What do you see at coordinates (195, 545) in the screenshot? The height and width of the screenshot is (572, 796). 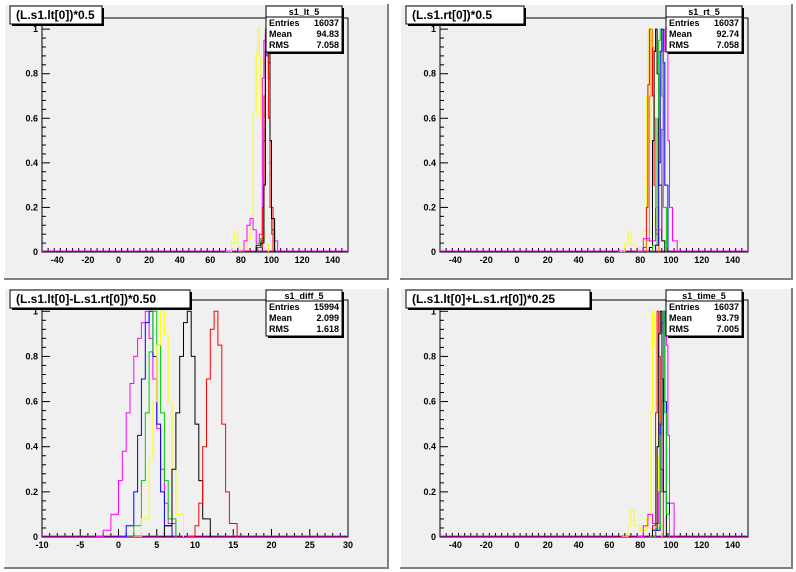 I see `x-tick-label: 10` at bounding box center [195, 545].